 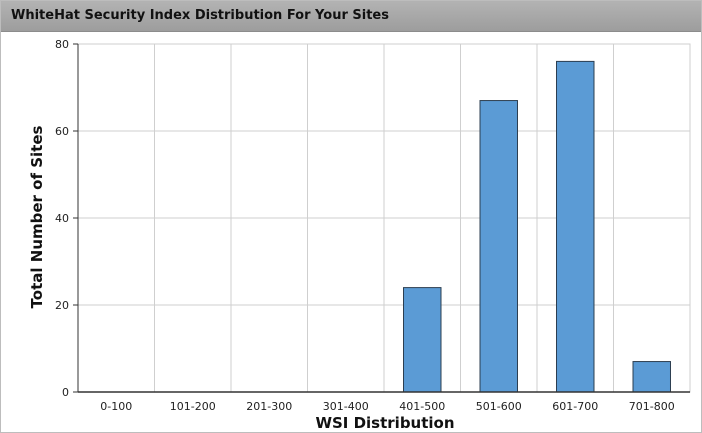 I want to click on x-tick-label: 701-800, so click(x=652, y=406).